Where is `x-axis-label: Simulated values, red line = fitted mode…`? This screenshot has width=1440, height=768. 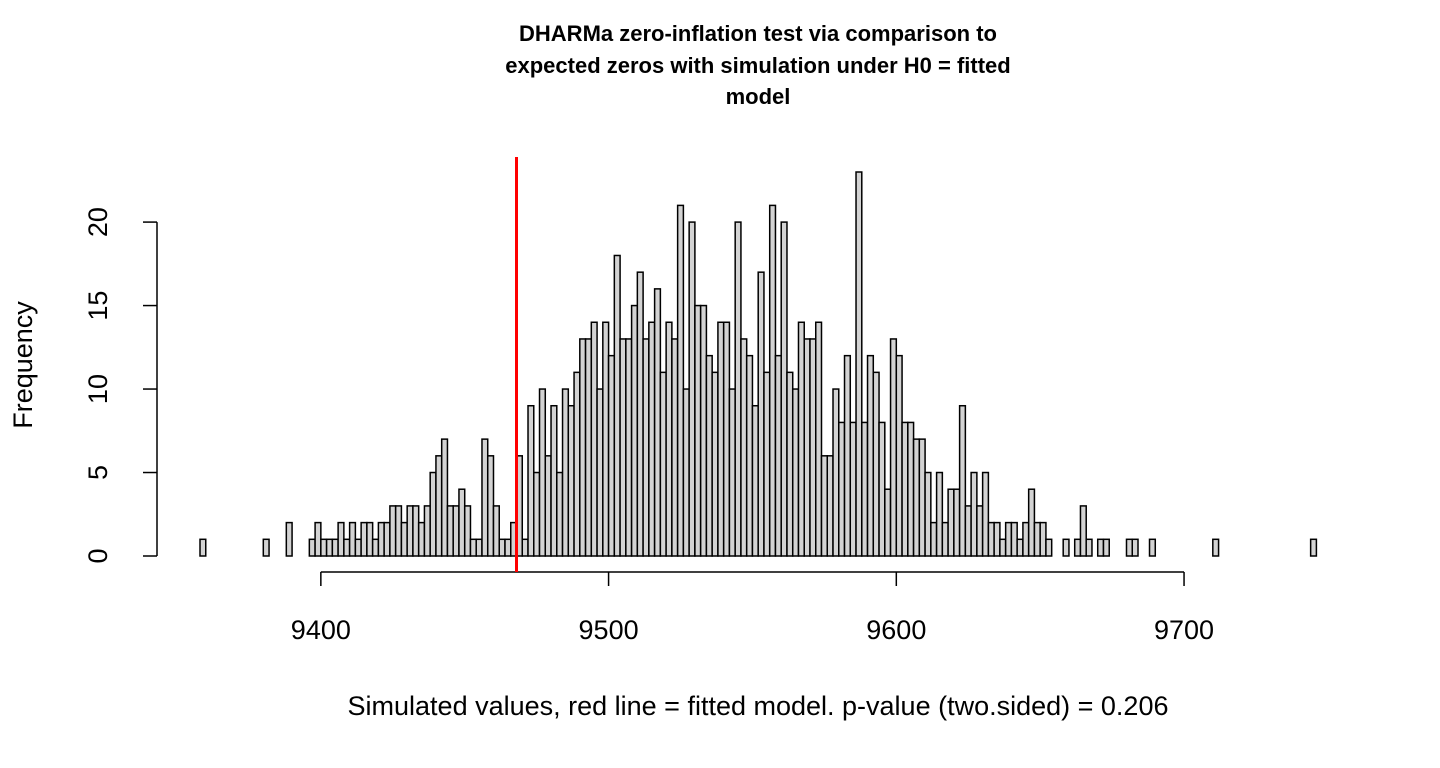
x-axis-label: Simulated values, red line = fitted mode… is located at coordinates (758, 706).